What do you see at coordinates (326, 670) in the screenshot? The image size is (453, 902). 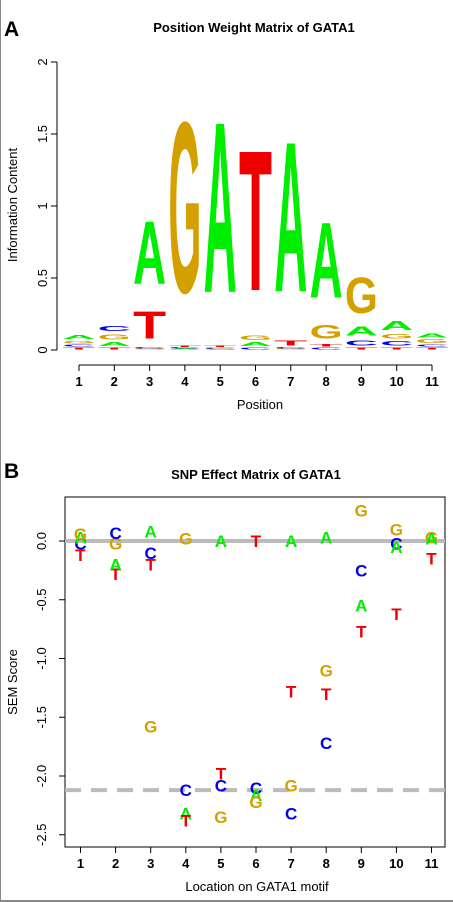 I see `sem-point-g-pos8: G` at bounding box center [326, 670].